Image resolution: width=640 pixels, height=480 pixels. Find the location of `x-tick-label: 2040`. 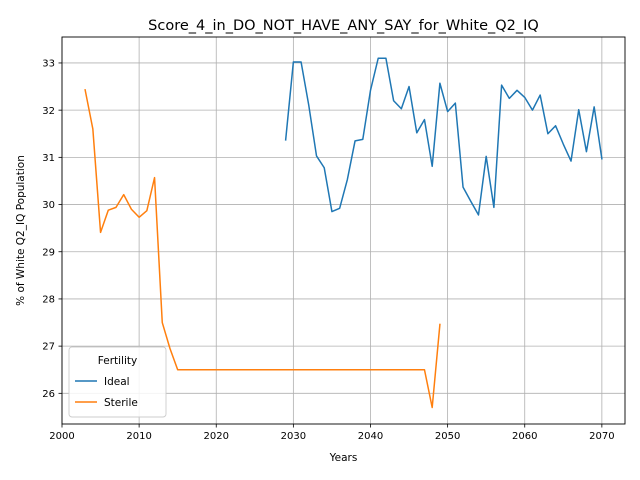

x-tick-label: 2040 is located at coordinates (370, 436).